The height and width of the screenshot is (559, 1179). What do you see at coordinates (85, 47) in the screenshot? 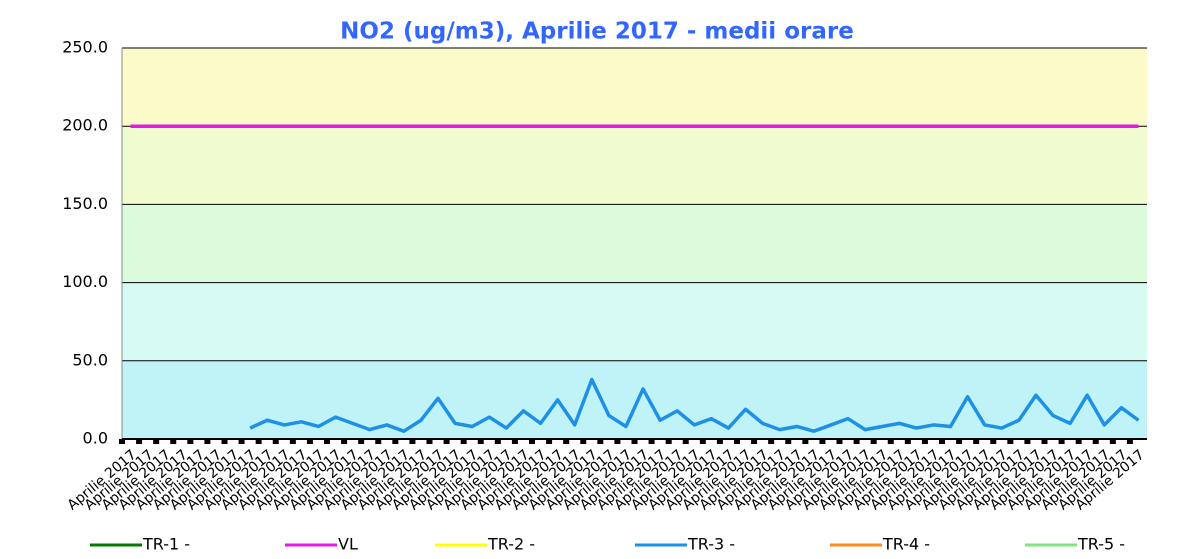
I see `y-tick-label: 250.0` at bounding box center [85, 47].